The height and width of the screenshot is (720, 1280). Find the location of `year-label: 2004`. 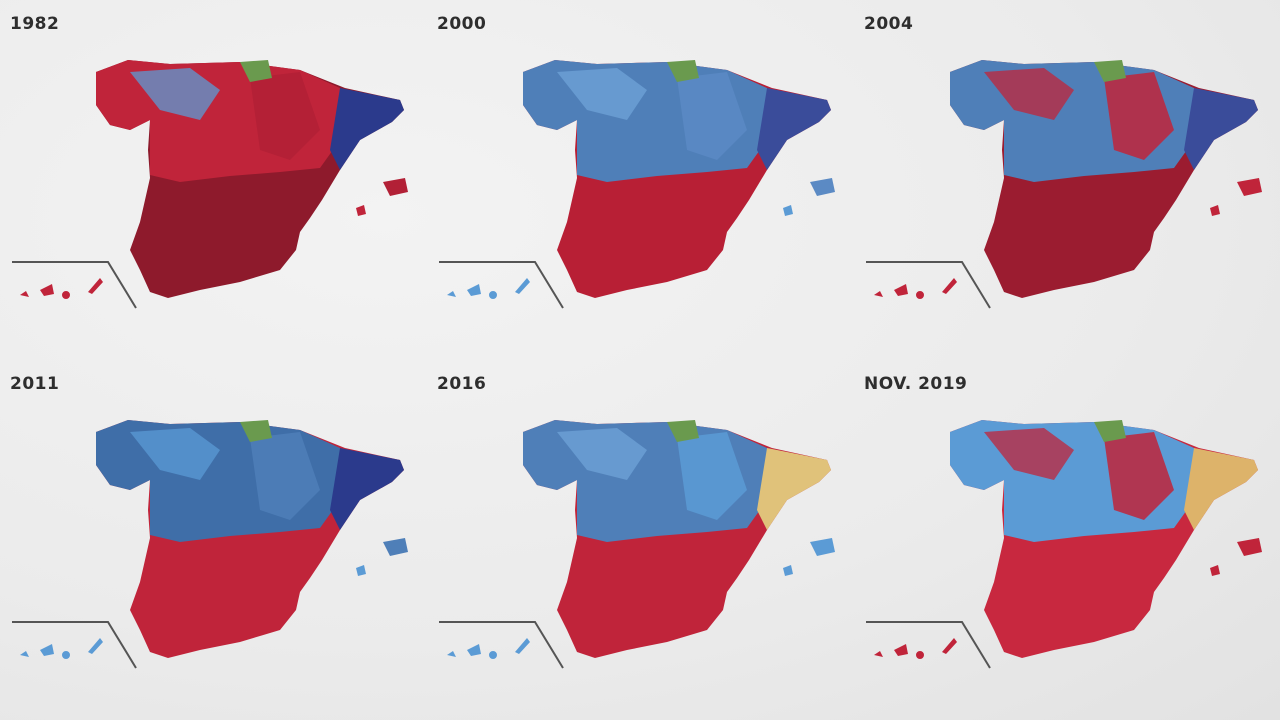

year-label: 2004 is located at coordinates (889, 24).